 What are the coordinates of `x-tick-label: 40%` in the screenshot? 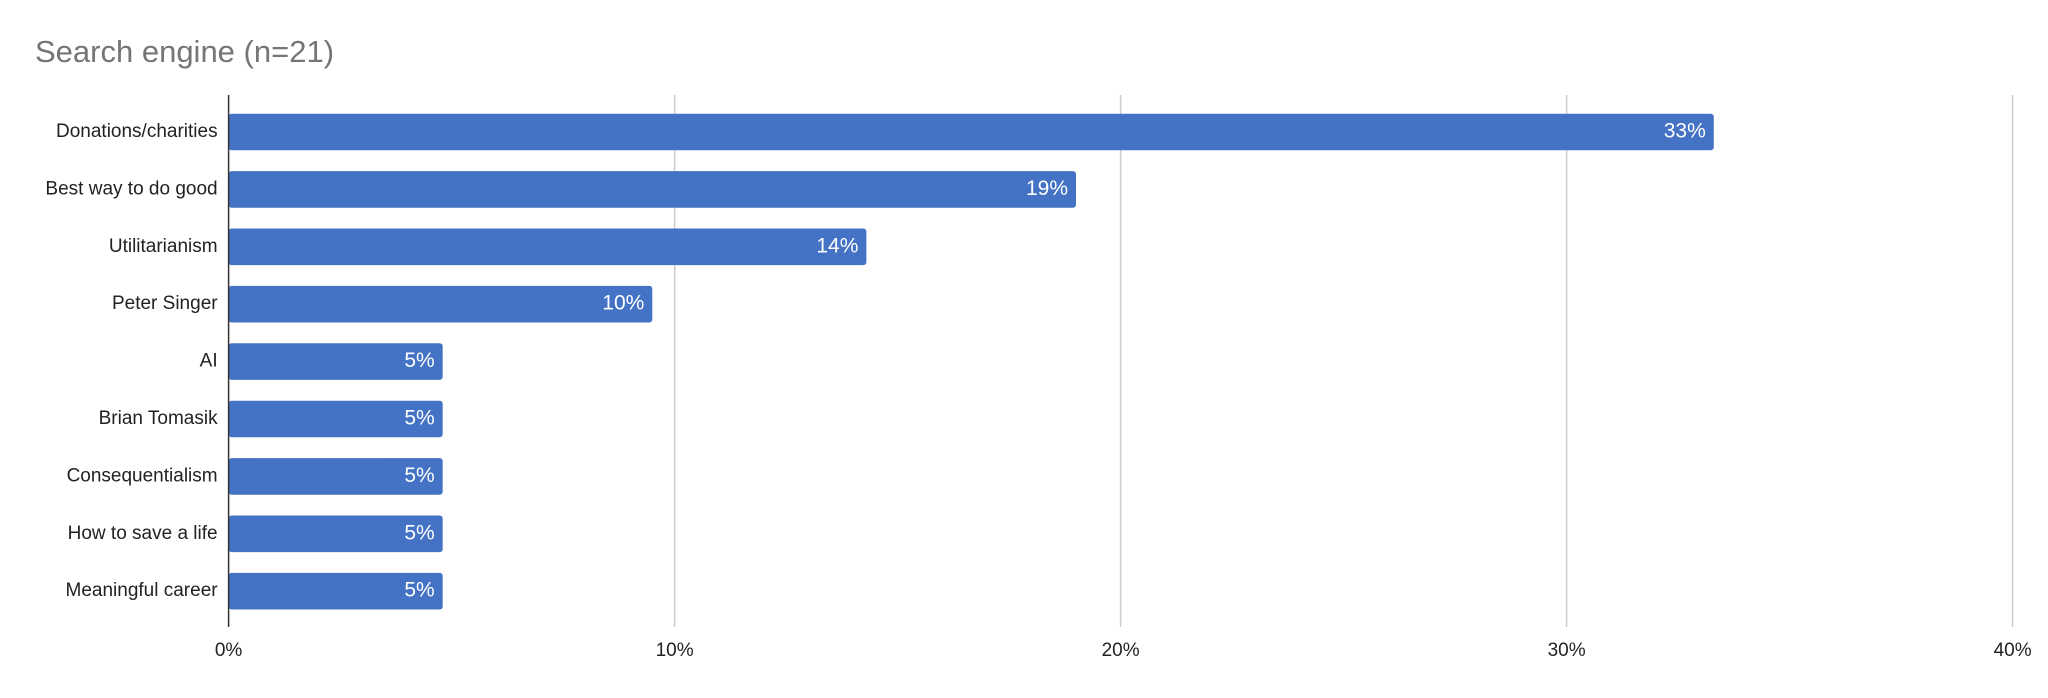 It's located at (2013, 650).